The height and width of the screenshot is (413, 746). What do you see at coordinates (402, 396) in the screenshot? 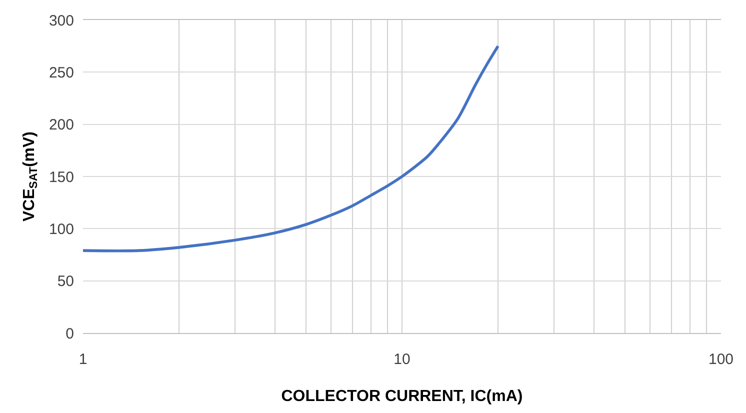
I see `x-axis-title: COLLECTOR CURRENT, IC(mA)` at bounding box center [402, 396].